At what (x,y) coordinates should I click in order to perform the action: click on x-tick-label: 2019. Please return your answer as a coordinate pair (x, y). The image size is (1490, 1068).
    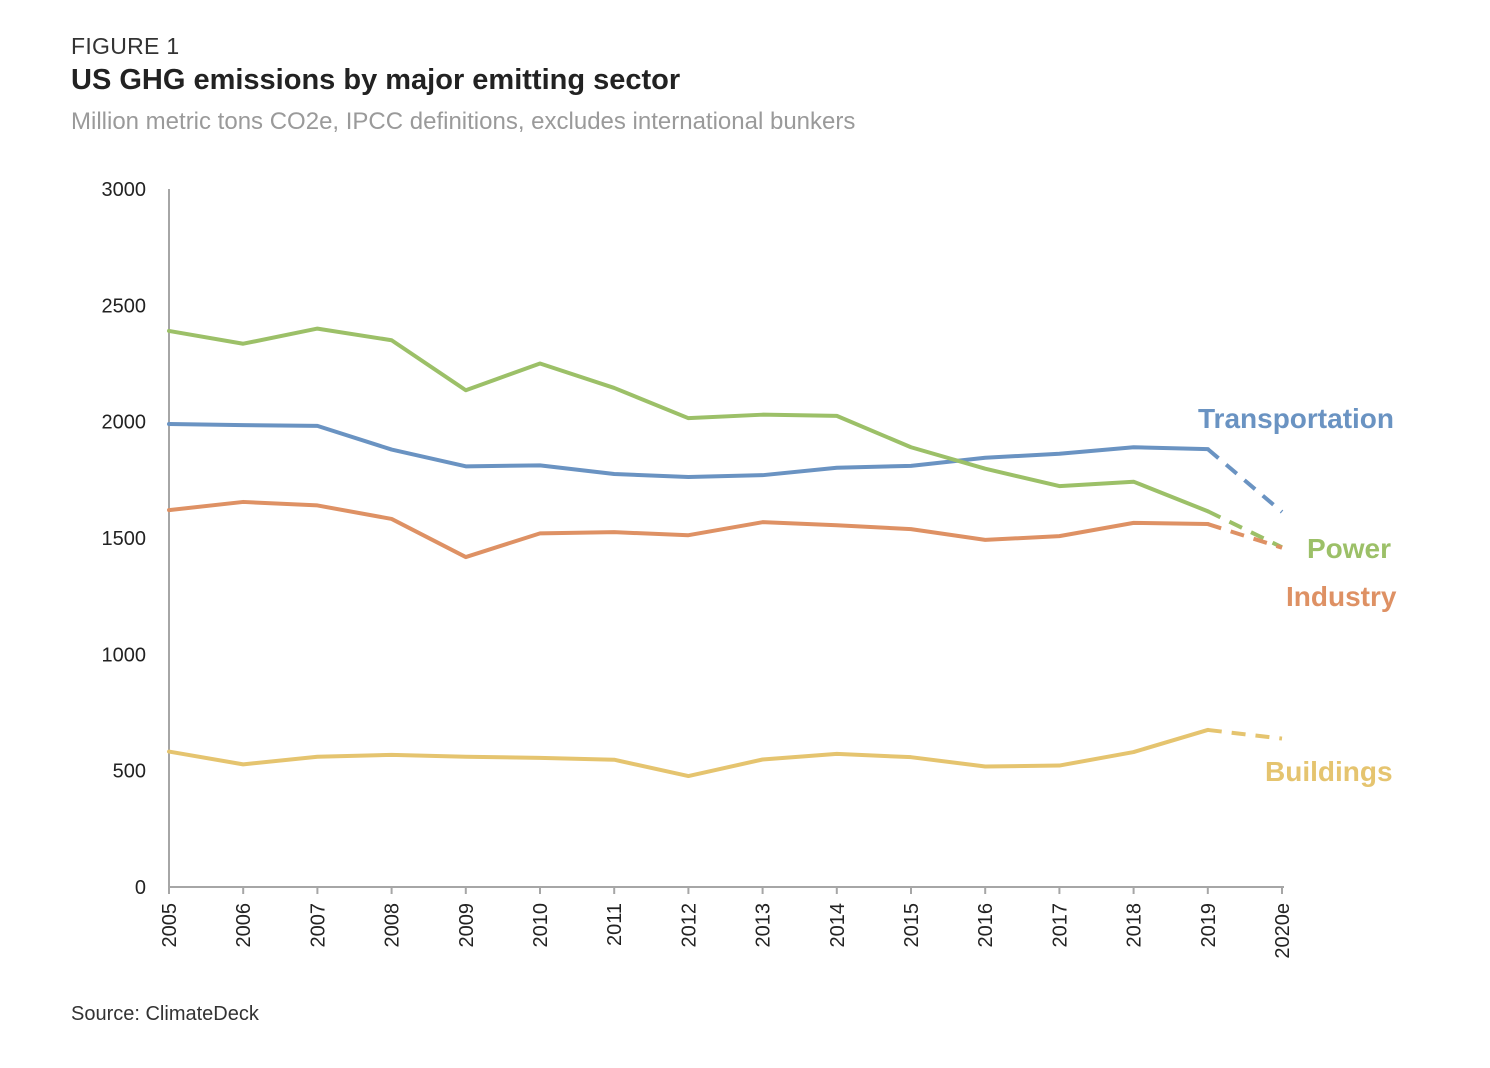
    Looking at the image, I should click on (1209, 925).